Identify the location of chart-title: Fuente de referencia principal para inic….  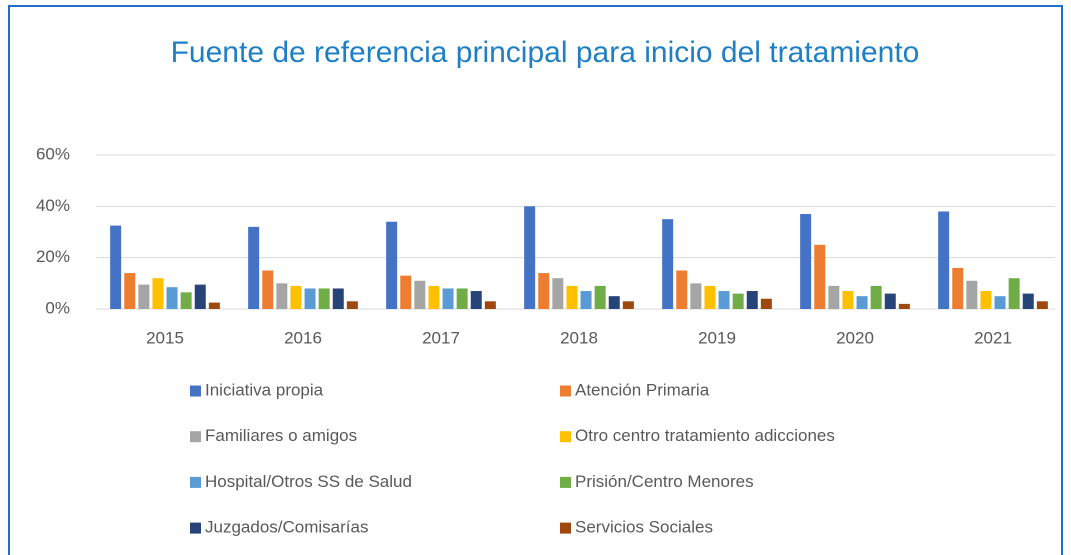
(545, 52).